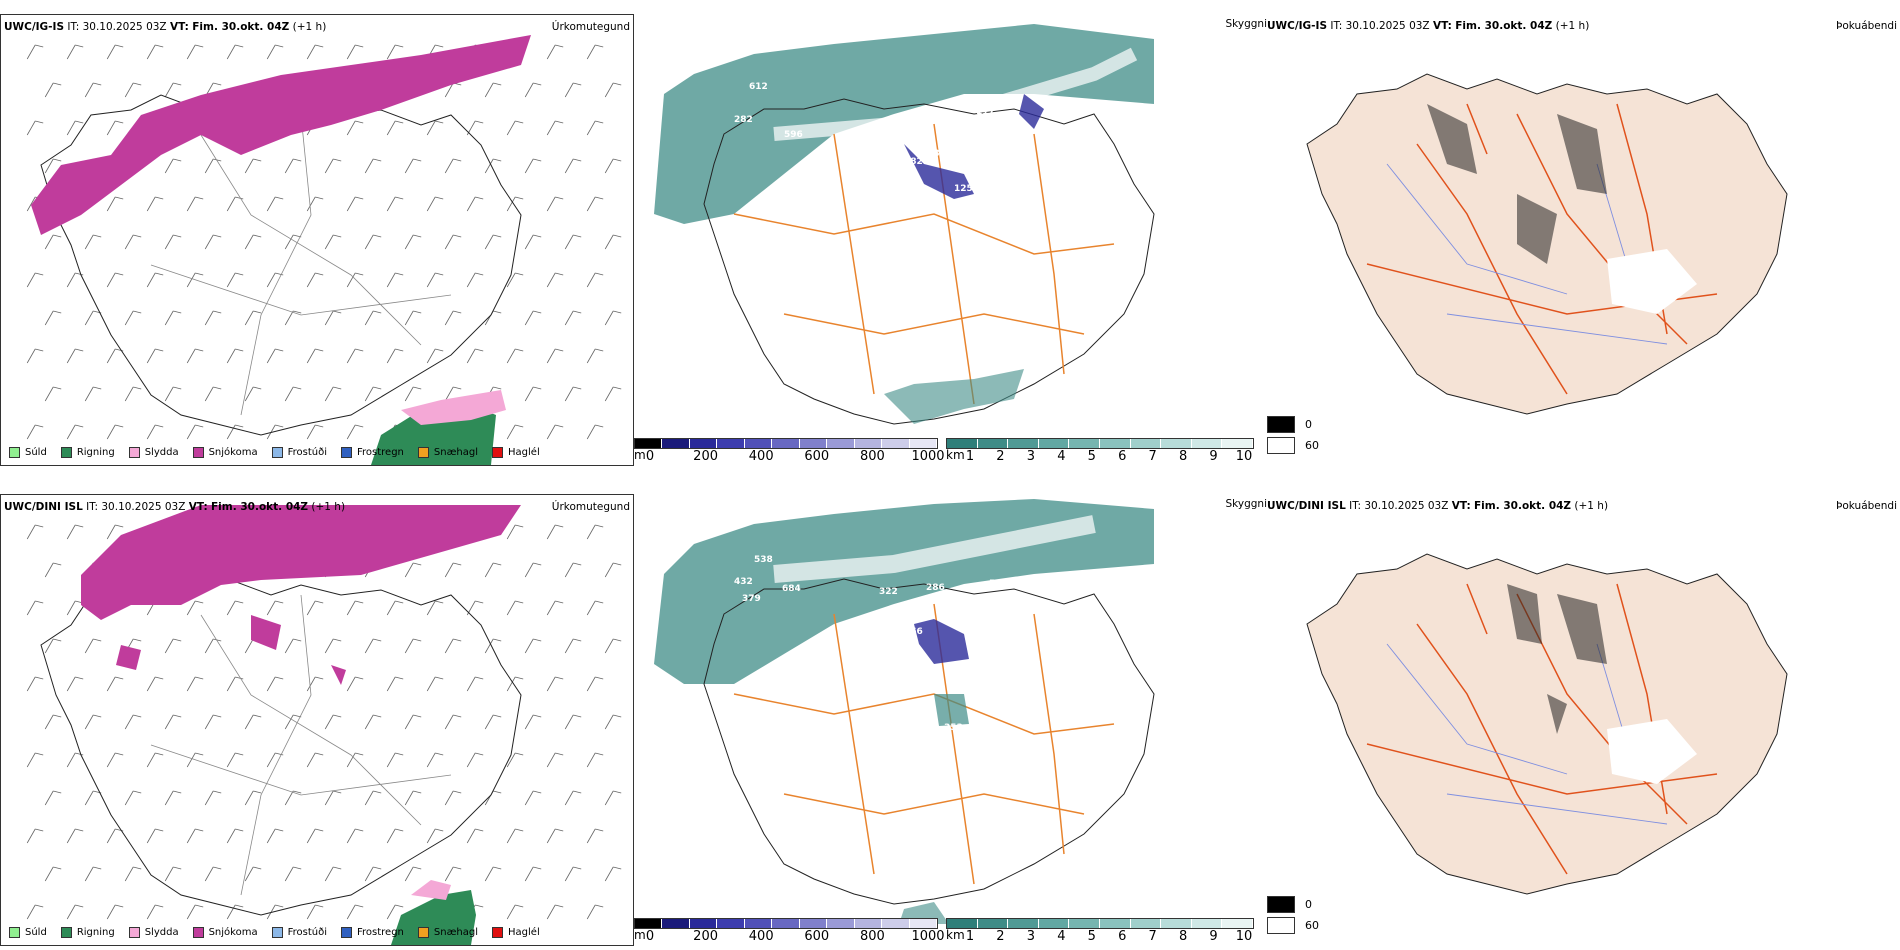 The height and width of the screenshot is (950, 1900). What do you see at coordinates (1183, 456) in the screenshot?
I see `colorbar-tick: 8` at bounding box center [1183, 456].